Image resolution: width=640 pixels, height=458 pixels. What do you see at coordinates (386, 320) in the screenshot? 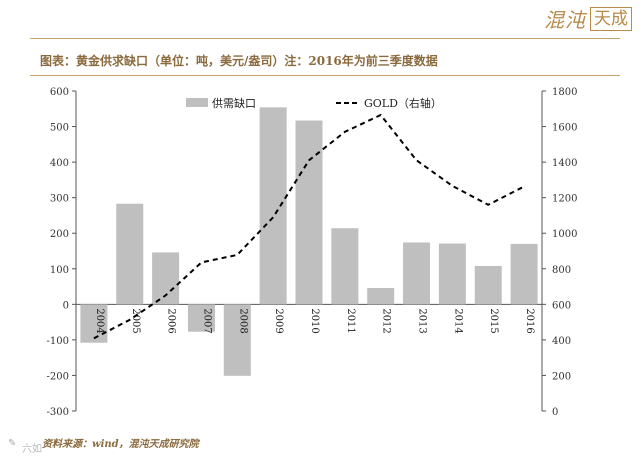
I see `x-tick-label: 2012` at bounding box center [386, 320].